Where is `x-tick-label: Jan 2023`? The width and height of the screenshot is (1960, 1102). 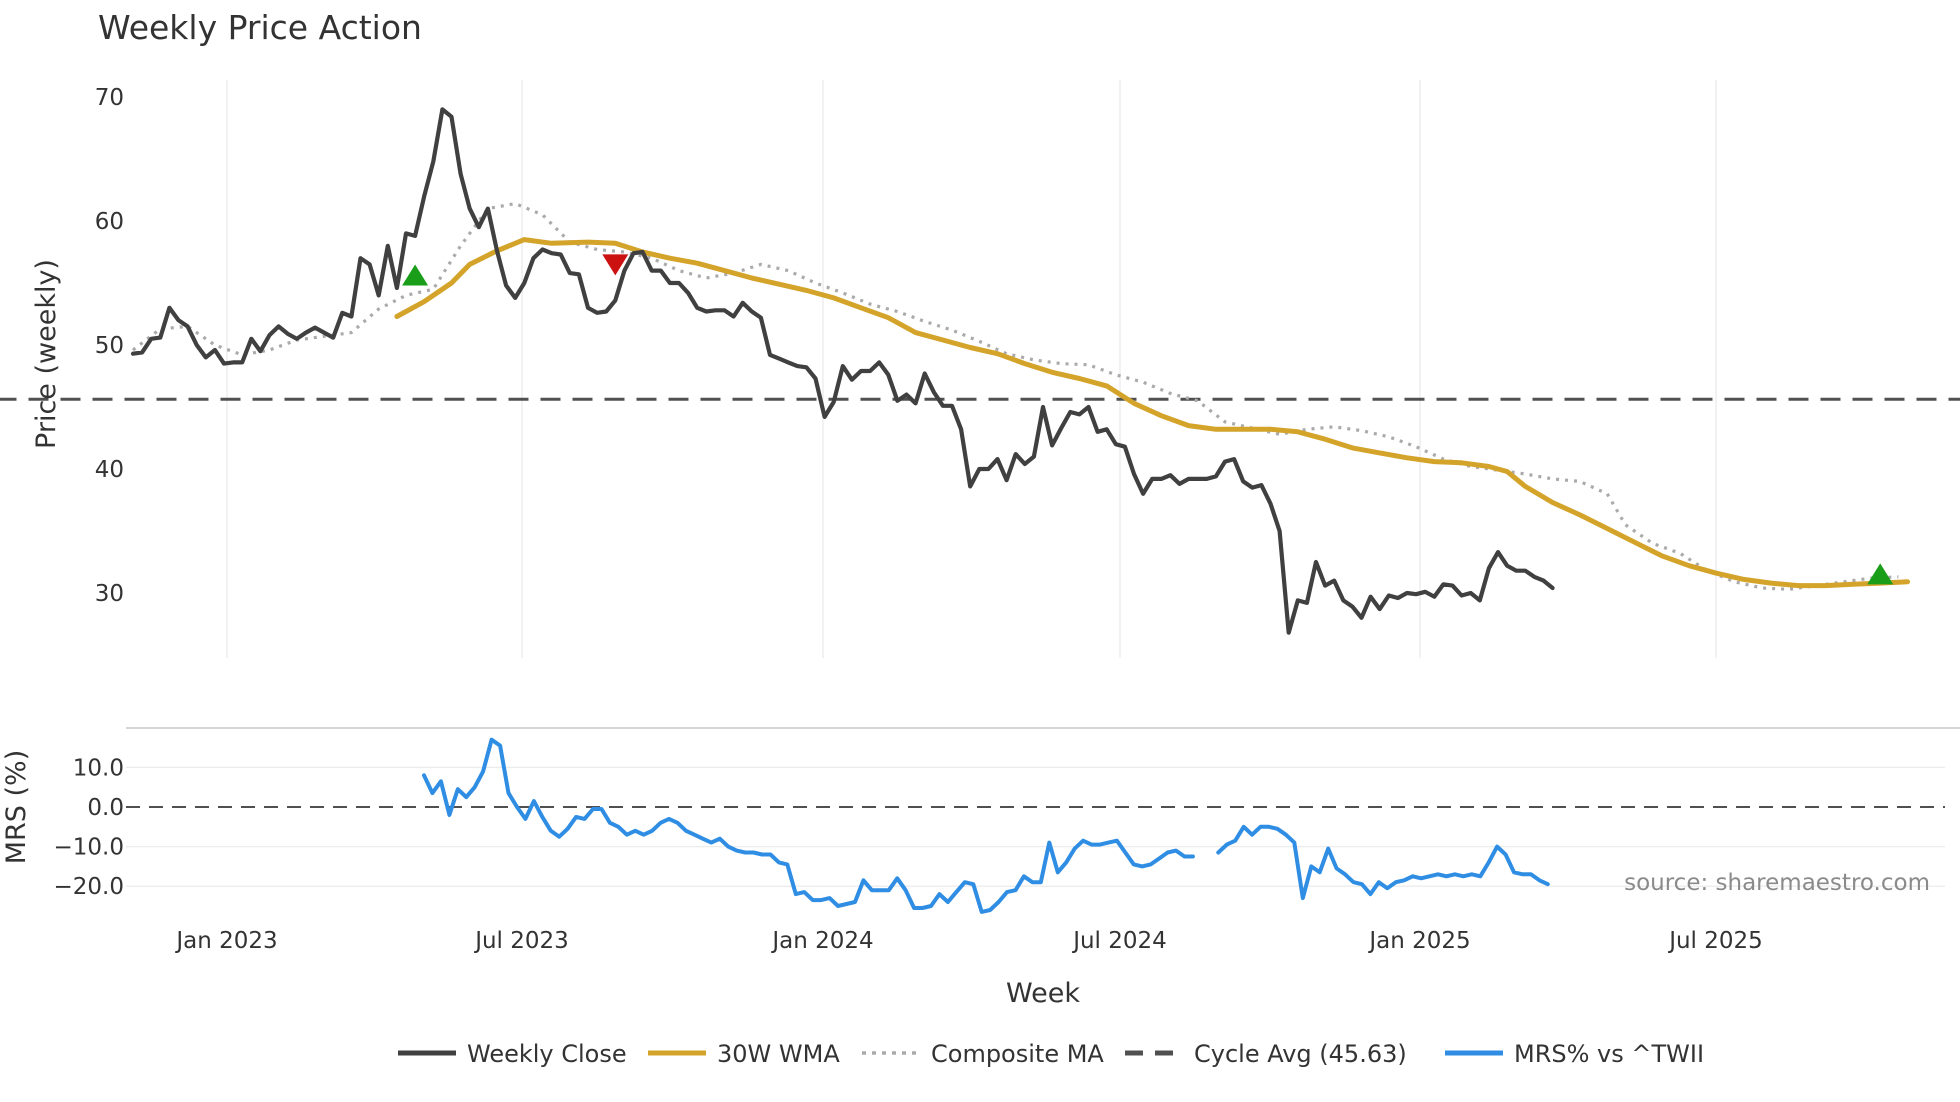
x-tick-label: Jan 2023 is located at coordinates (225, 941).